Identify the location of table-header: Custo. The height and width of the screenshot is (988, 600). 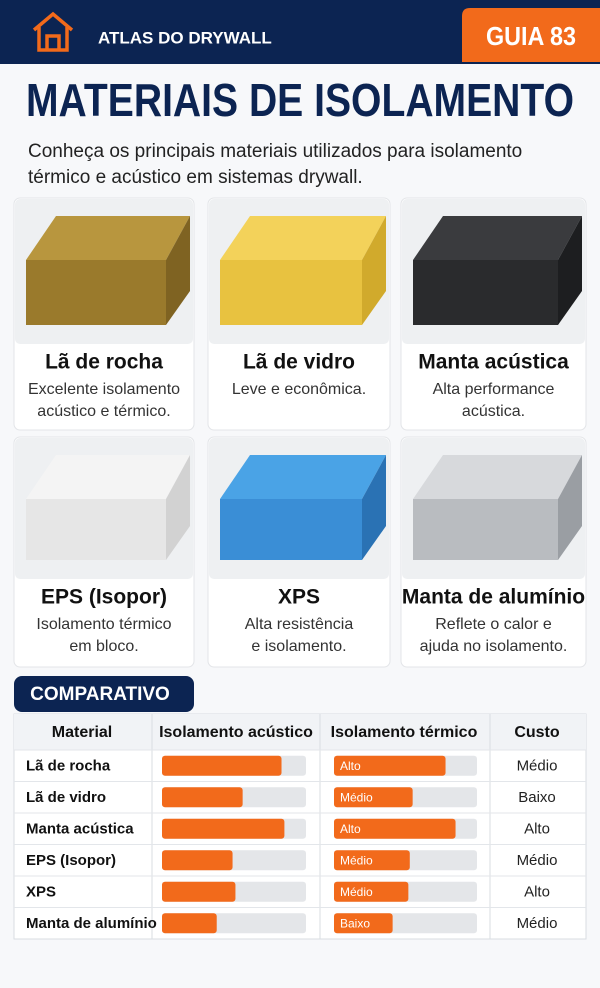
(537, 732).